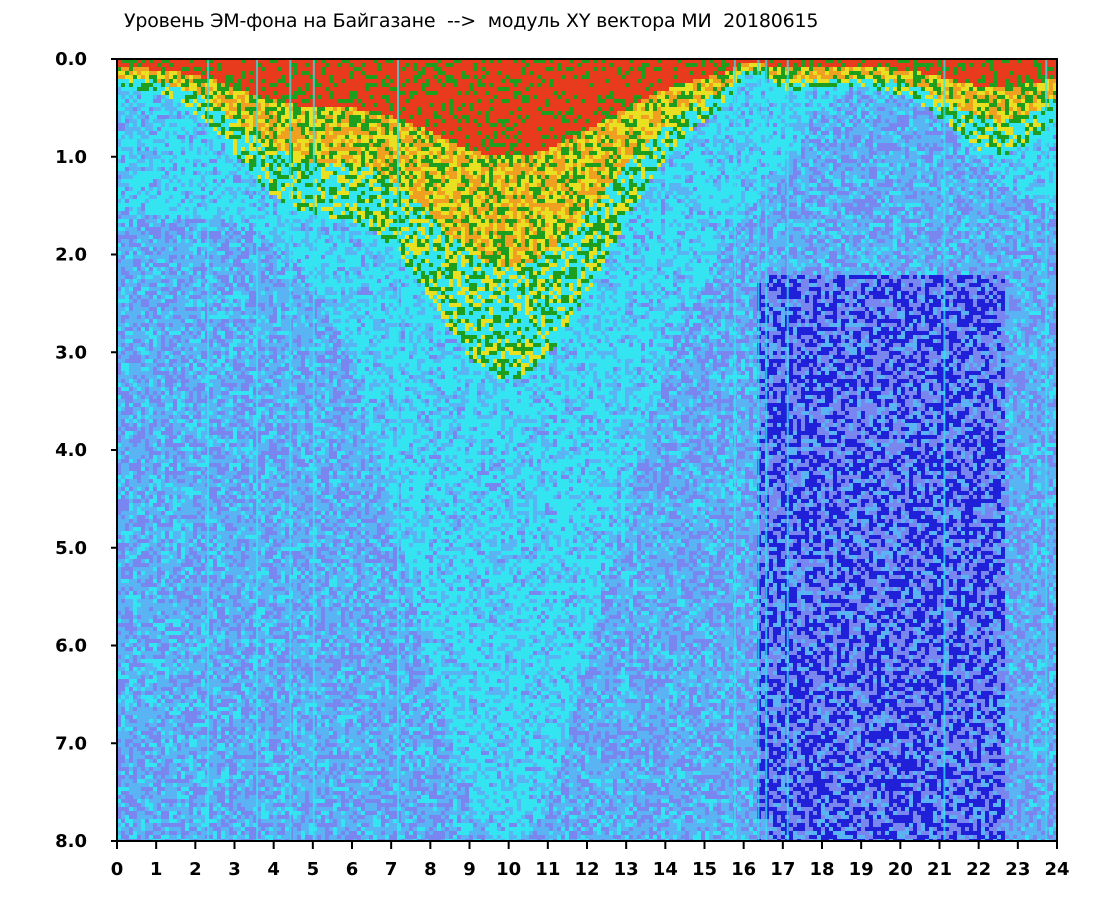 The image size is (1096, 900). Describe the element at coordinates (71, 743) in the screenshot. I see `y-tick-label: 7.0` at that location.